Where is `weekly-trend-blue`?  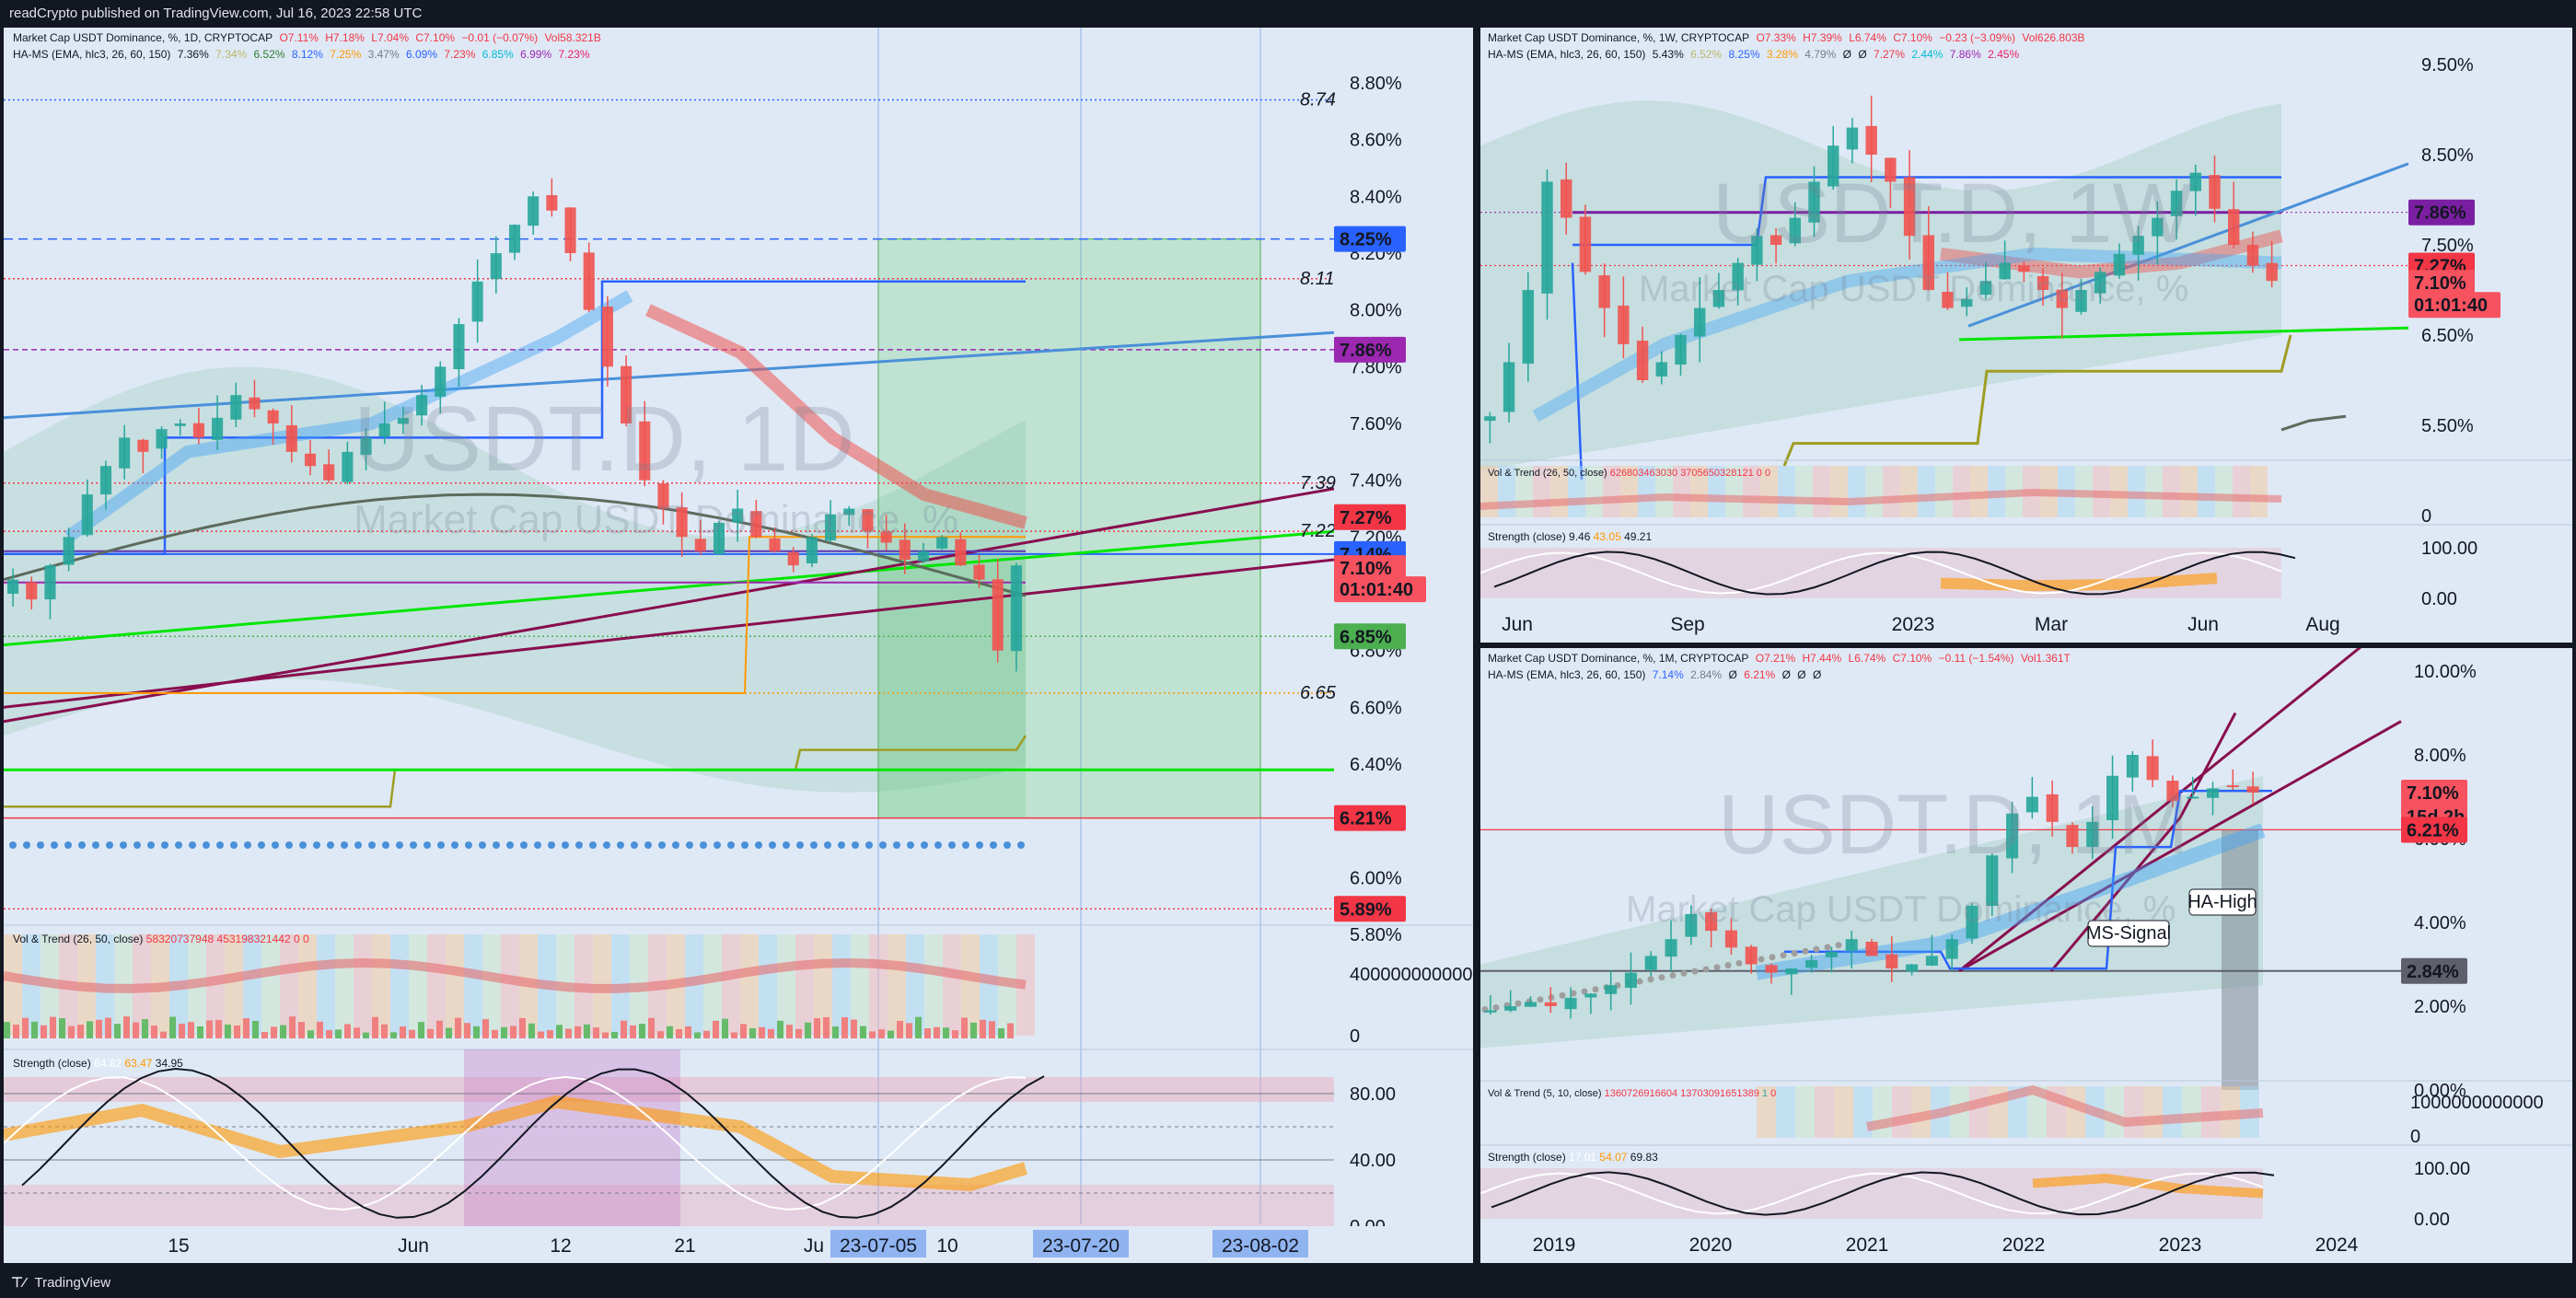 weekly-trend-blue is located at coordinates (2188, 245).